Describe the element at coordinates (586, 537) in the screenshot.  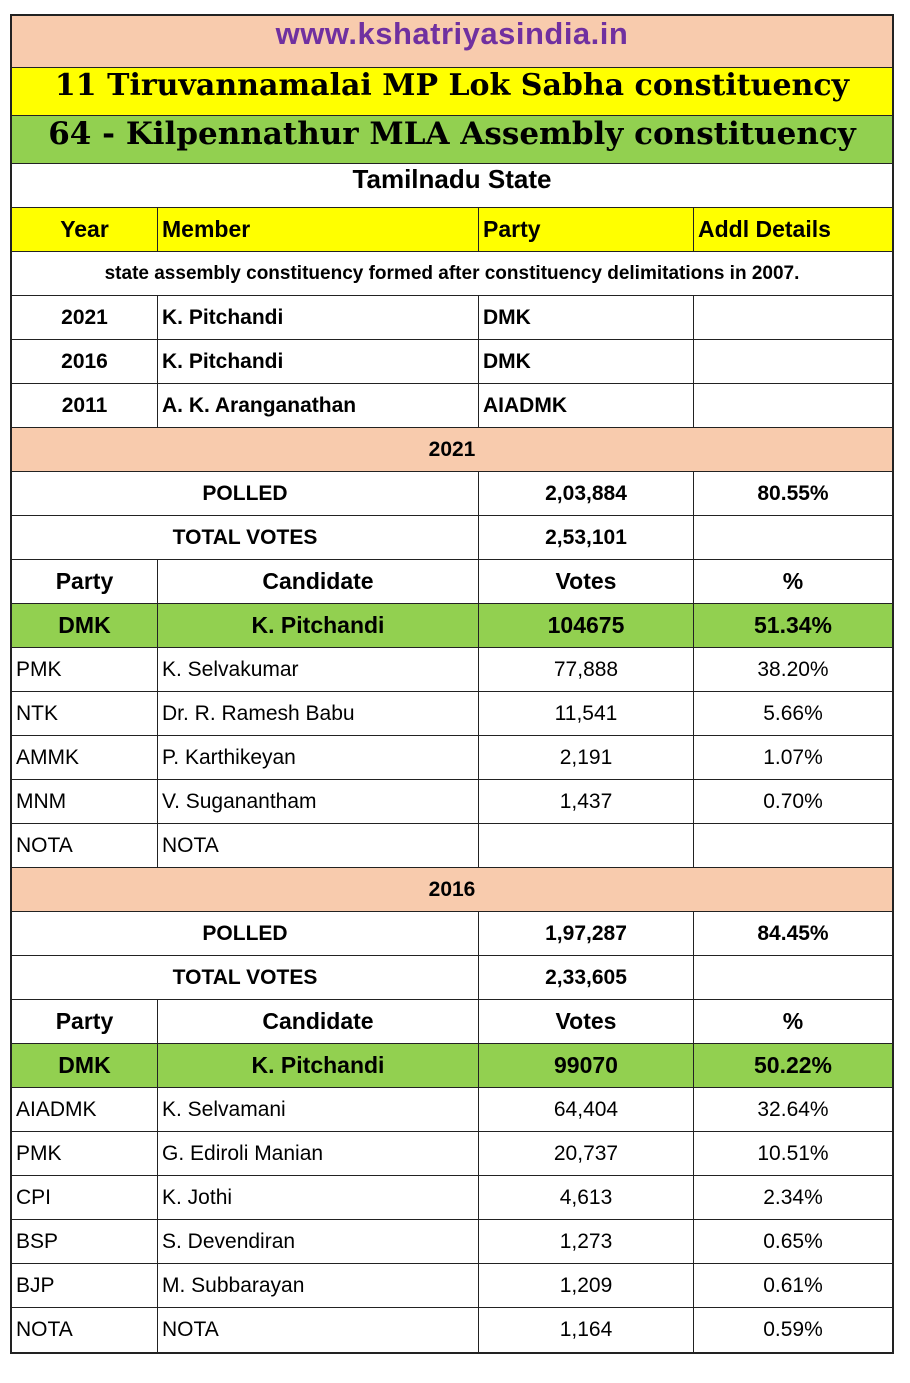
I see `total-votes: 2,53,101` at that location.